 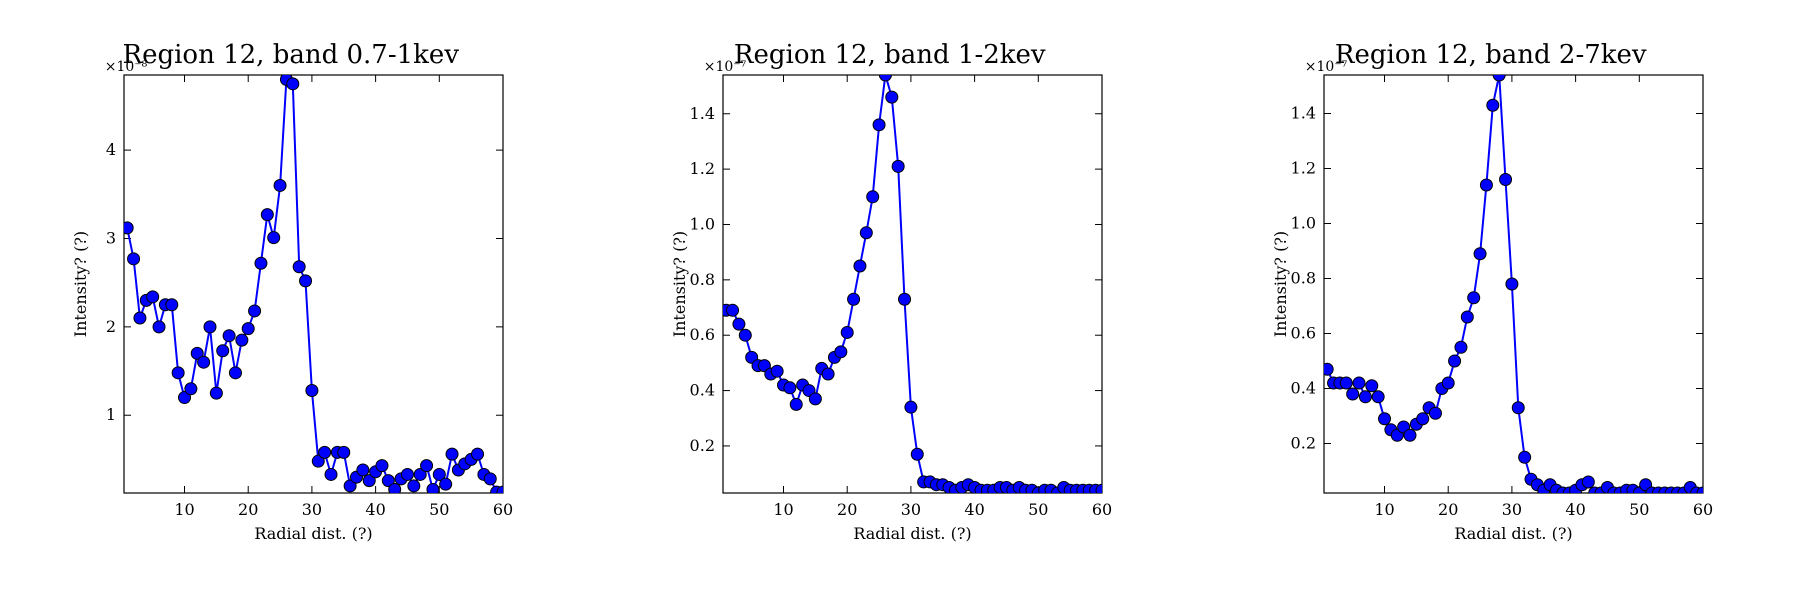 I want to click on chart-title: Region 12, band 1-2kev, so click(x=890, y=55).